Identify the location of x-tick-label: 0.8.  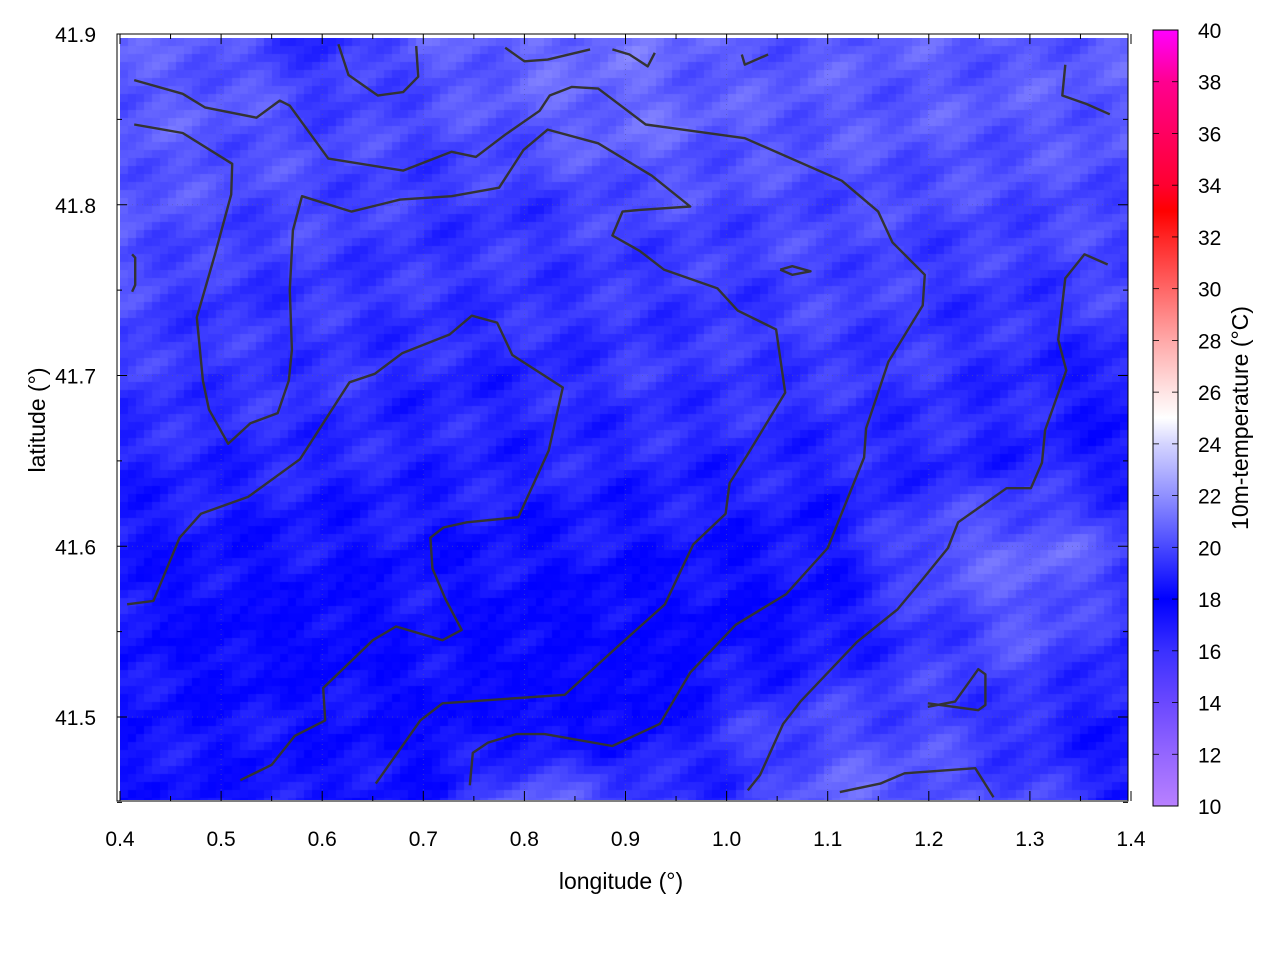
(524, 839).